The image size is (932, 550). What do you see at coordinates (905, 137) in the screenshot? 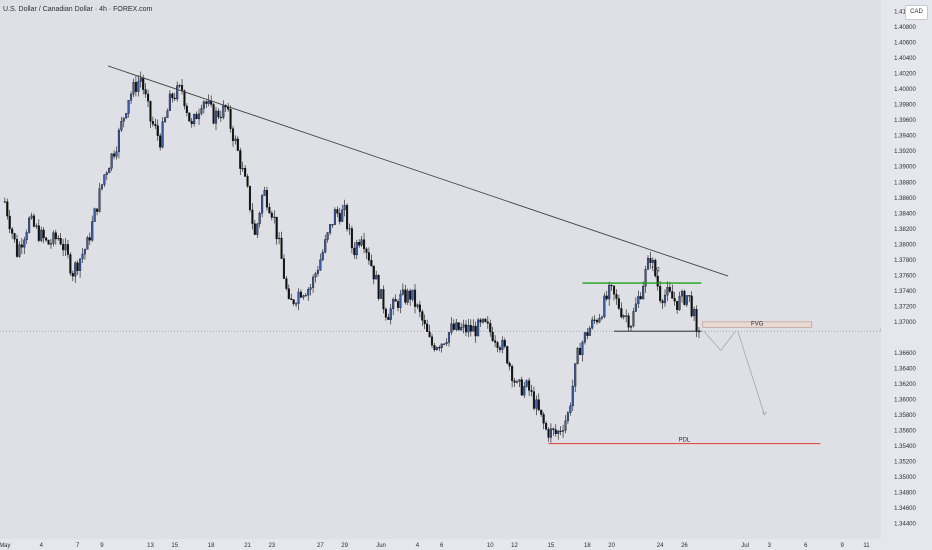
I see `price-tick-label: 1.39400` at bounding box center [905, 137].